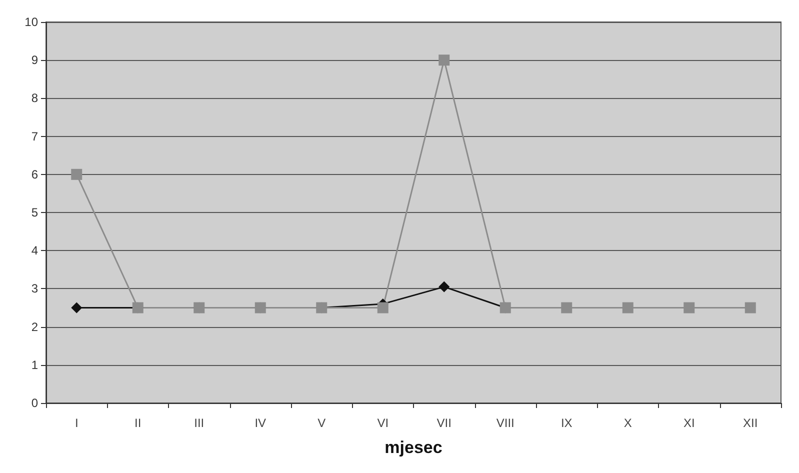  I want to click on y-tick-label: 3, so click(34, 289).